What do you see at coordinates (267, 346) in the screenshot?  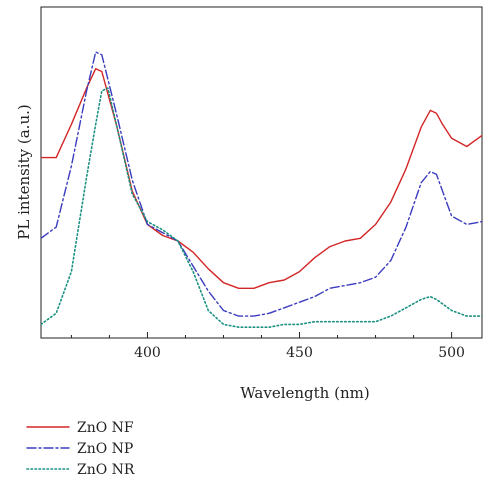 I see `x-ticks: 400 450 500` at bounding box center [267, 346].